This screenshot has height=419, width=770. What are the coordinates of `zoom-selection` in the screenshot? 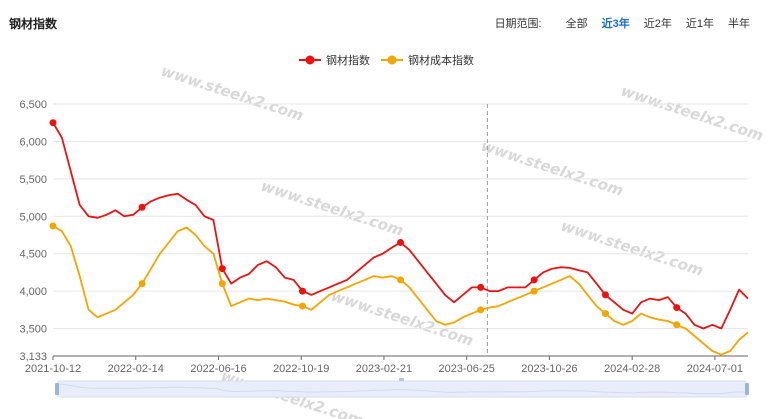 It's located at (402, 389).